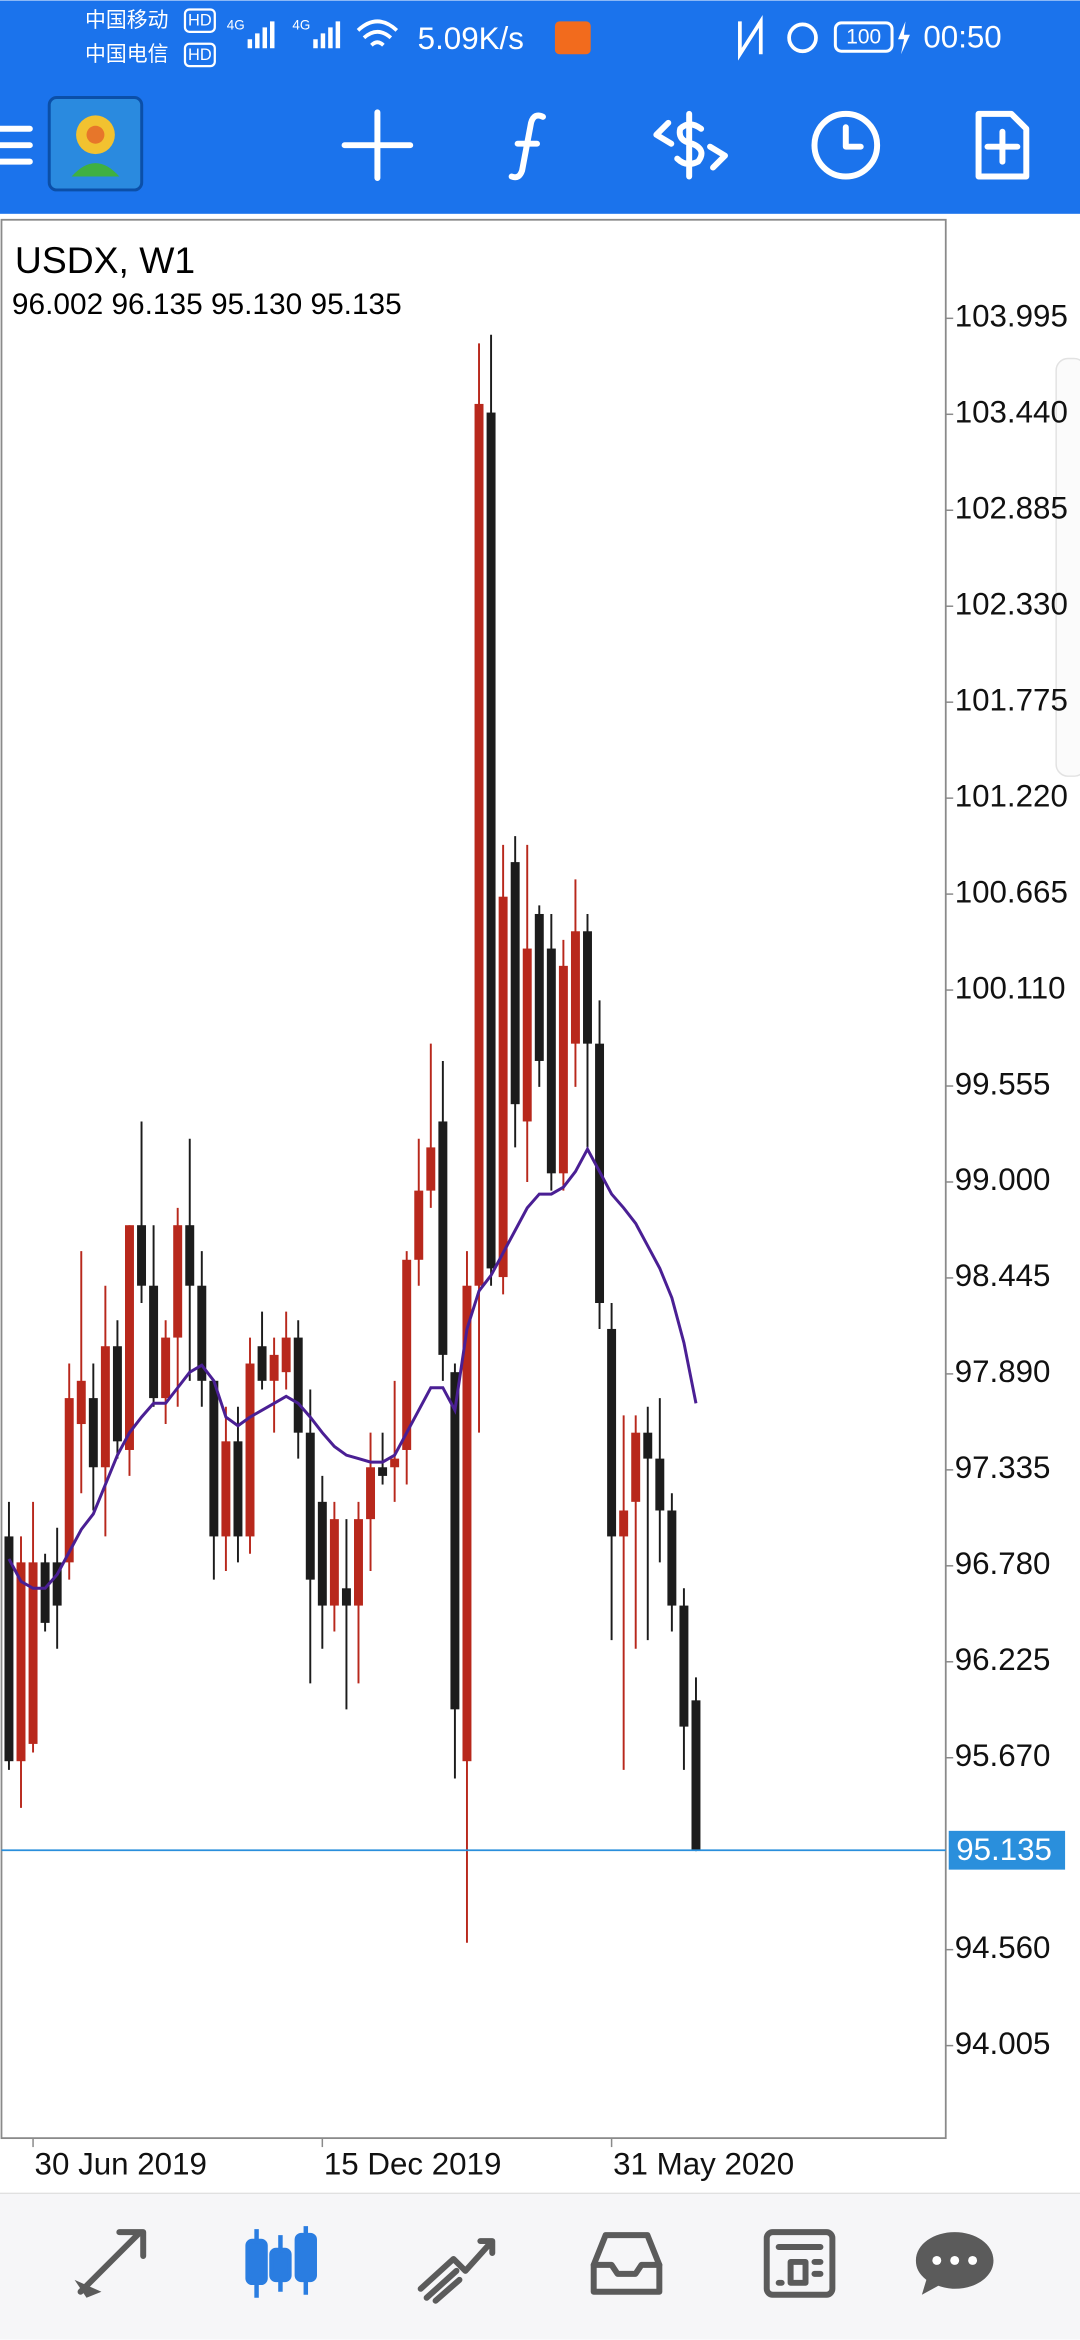  Describe the element at coordinates (540, 2266) in the screenshot. I see `bottom-nav` at that location.